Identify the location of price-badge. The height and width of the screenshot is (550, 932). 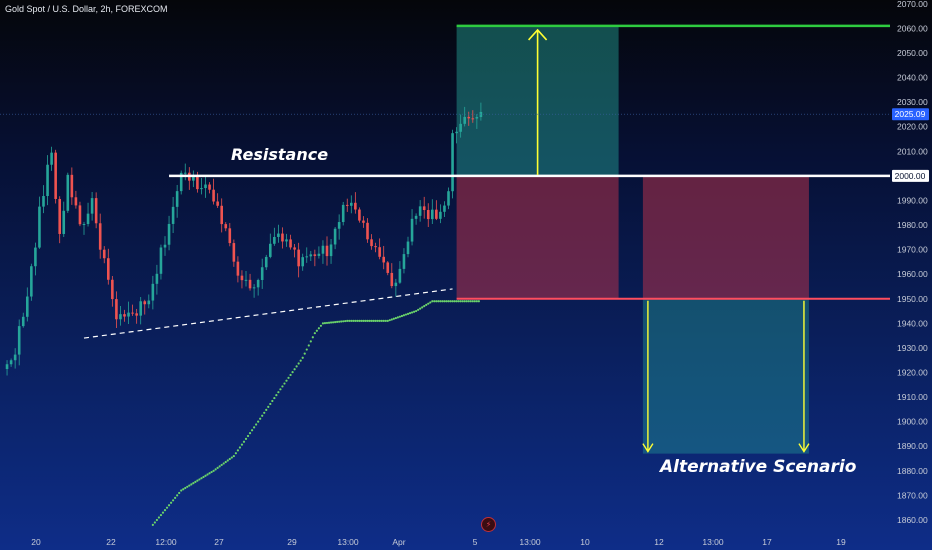
(910, 114).